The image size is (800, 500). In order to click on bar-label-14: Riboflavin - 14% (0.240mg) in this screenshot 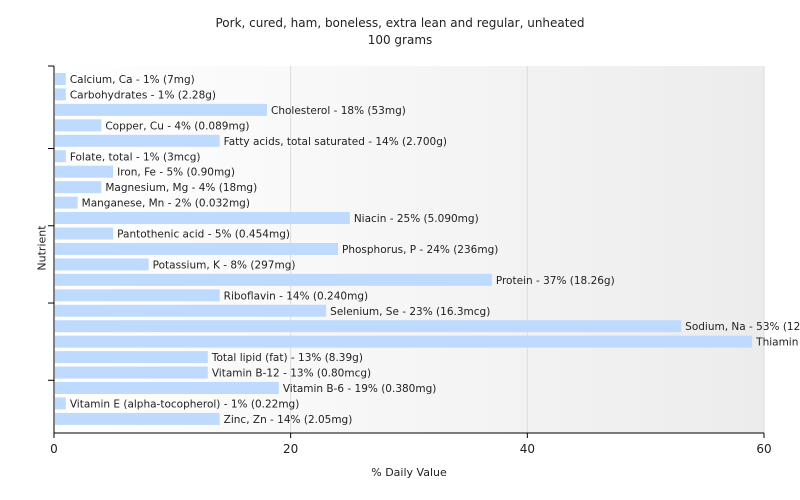, I will do `click(296, 296)`.